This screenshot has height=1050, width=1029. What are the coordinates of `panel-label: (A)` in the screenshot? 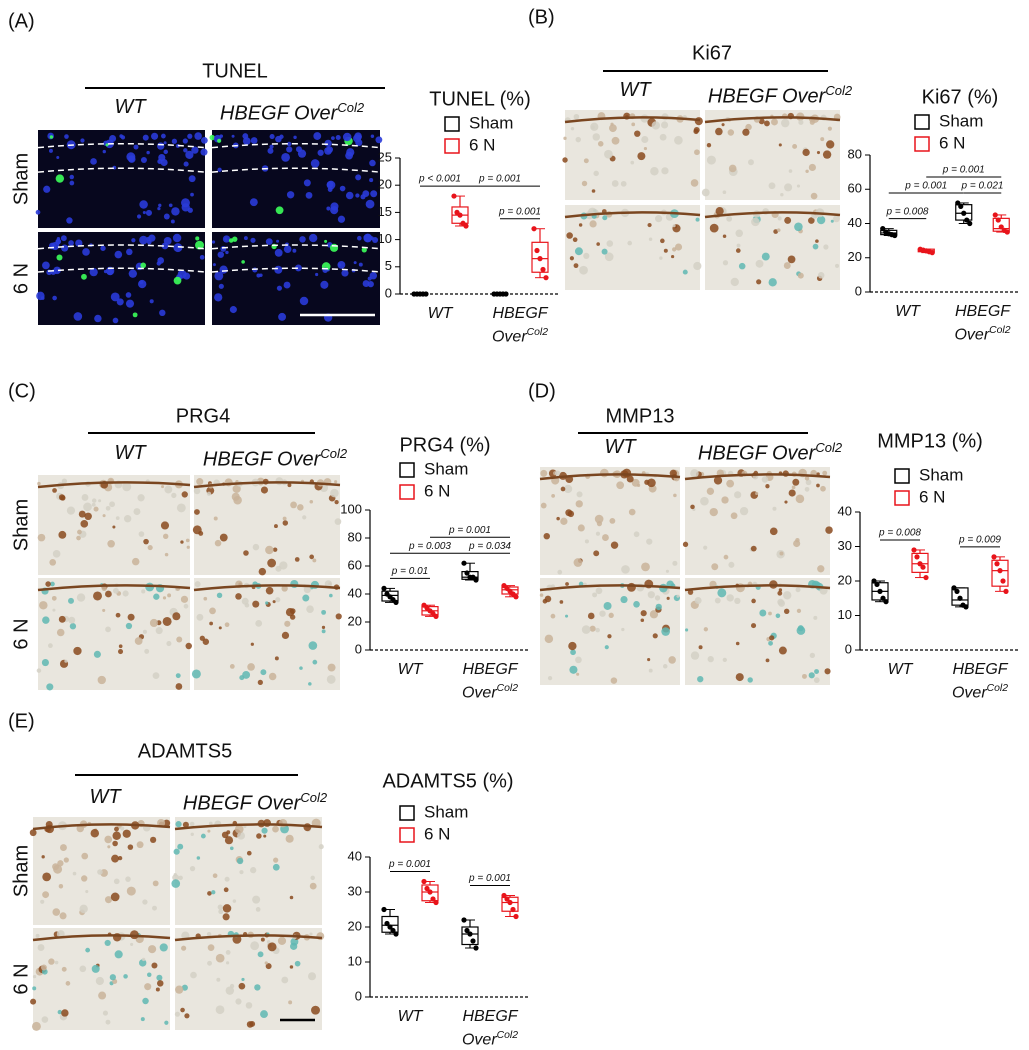 It's located at (21, 21).